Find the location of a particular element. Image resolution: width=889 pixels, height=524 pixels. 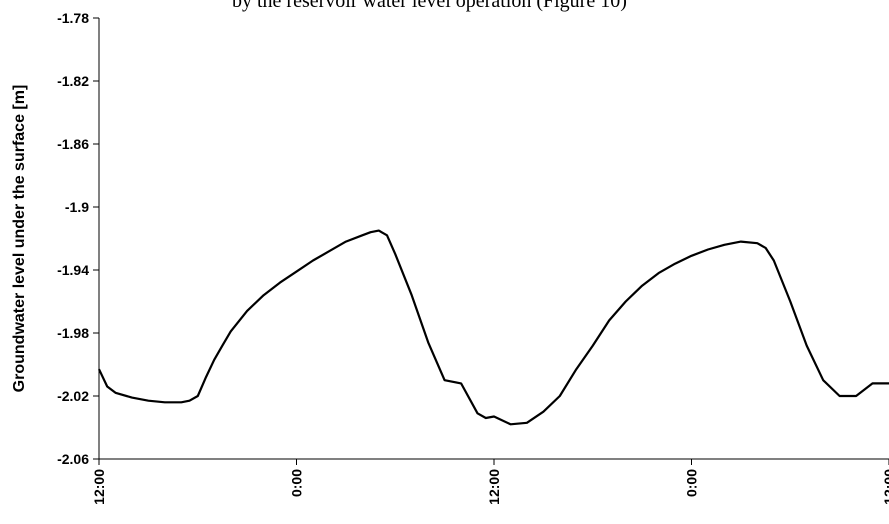

x-axis: 12:00 0:00 12:00 0:00 12:00 is located at coordinates (490, 481).